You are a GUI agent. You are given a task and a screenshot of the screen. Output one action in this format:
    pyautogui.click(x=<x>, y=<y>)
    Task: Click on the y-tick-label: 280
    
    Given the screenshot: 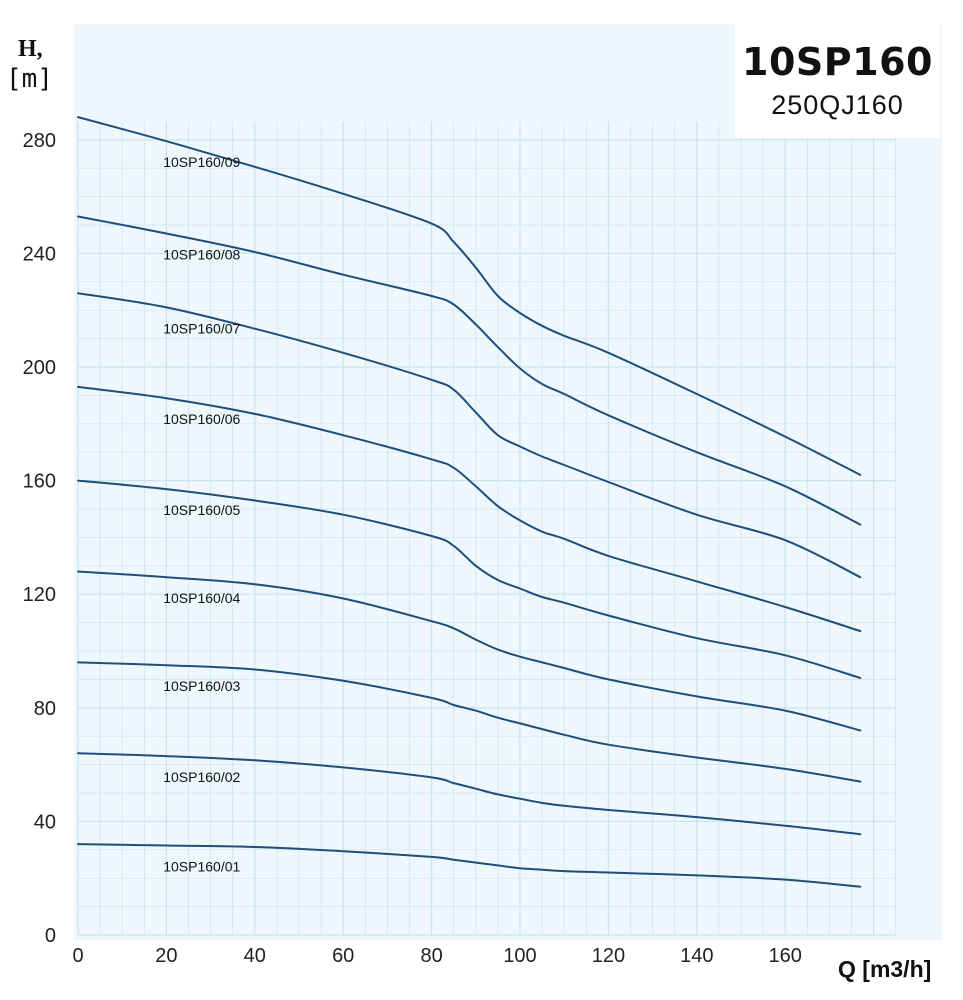 What is the action you would take?
    pyautogui.click(x=39, y=141)
    